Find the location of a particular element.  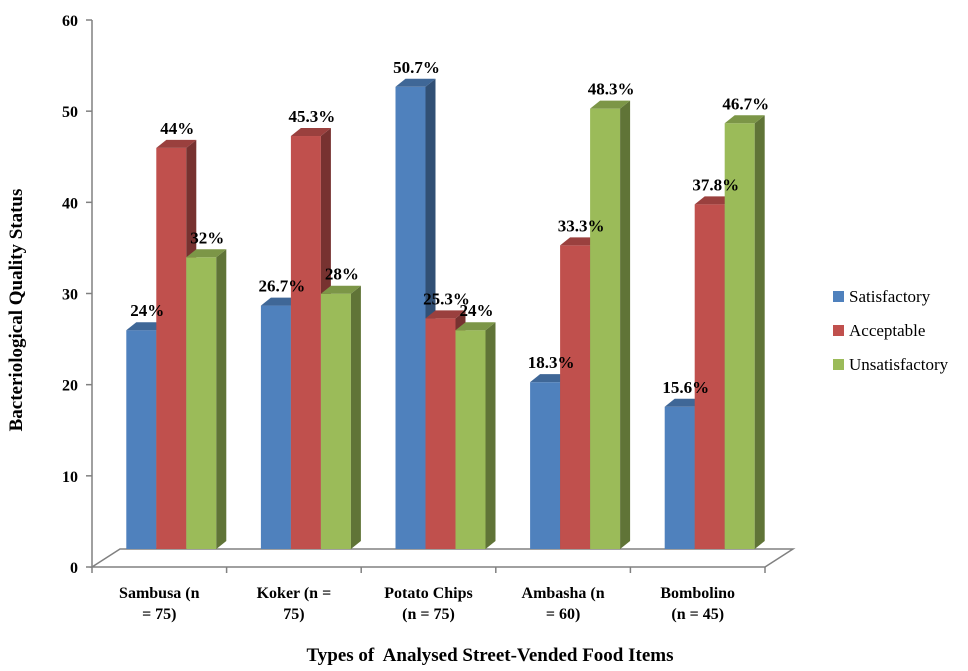

legend-label-satisfactory: Satisfactory is located at coordinates (890, 296).